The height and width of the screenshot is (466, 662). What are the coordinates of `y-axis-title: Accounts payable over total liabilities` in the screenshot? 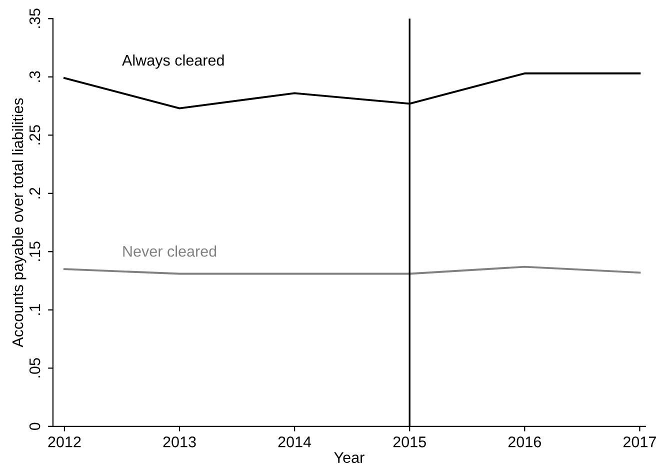 It's located at (19, 223).